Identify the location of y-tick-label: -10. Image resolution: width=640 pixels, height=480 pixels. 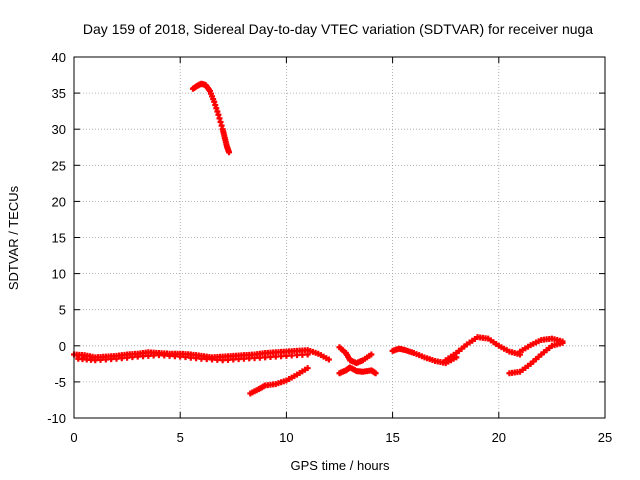
(56, 418).